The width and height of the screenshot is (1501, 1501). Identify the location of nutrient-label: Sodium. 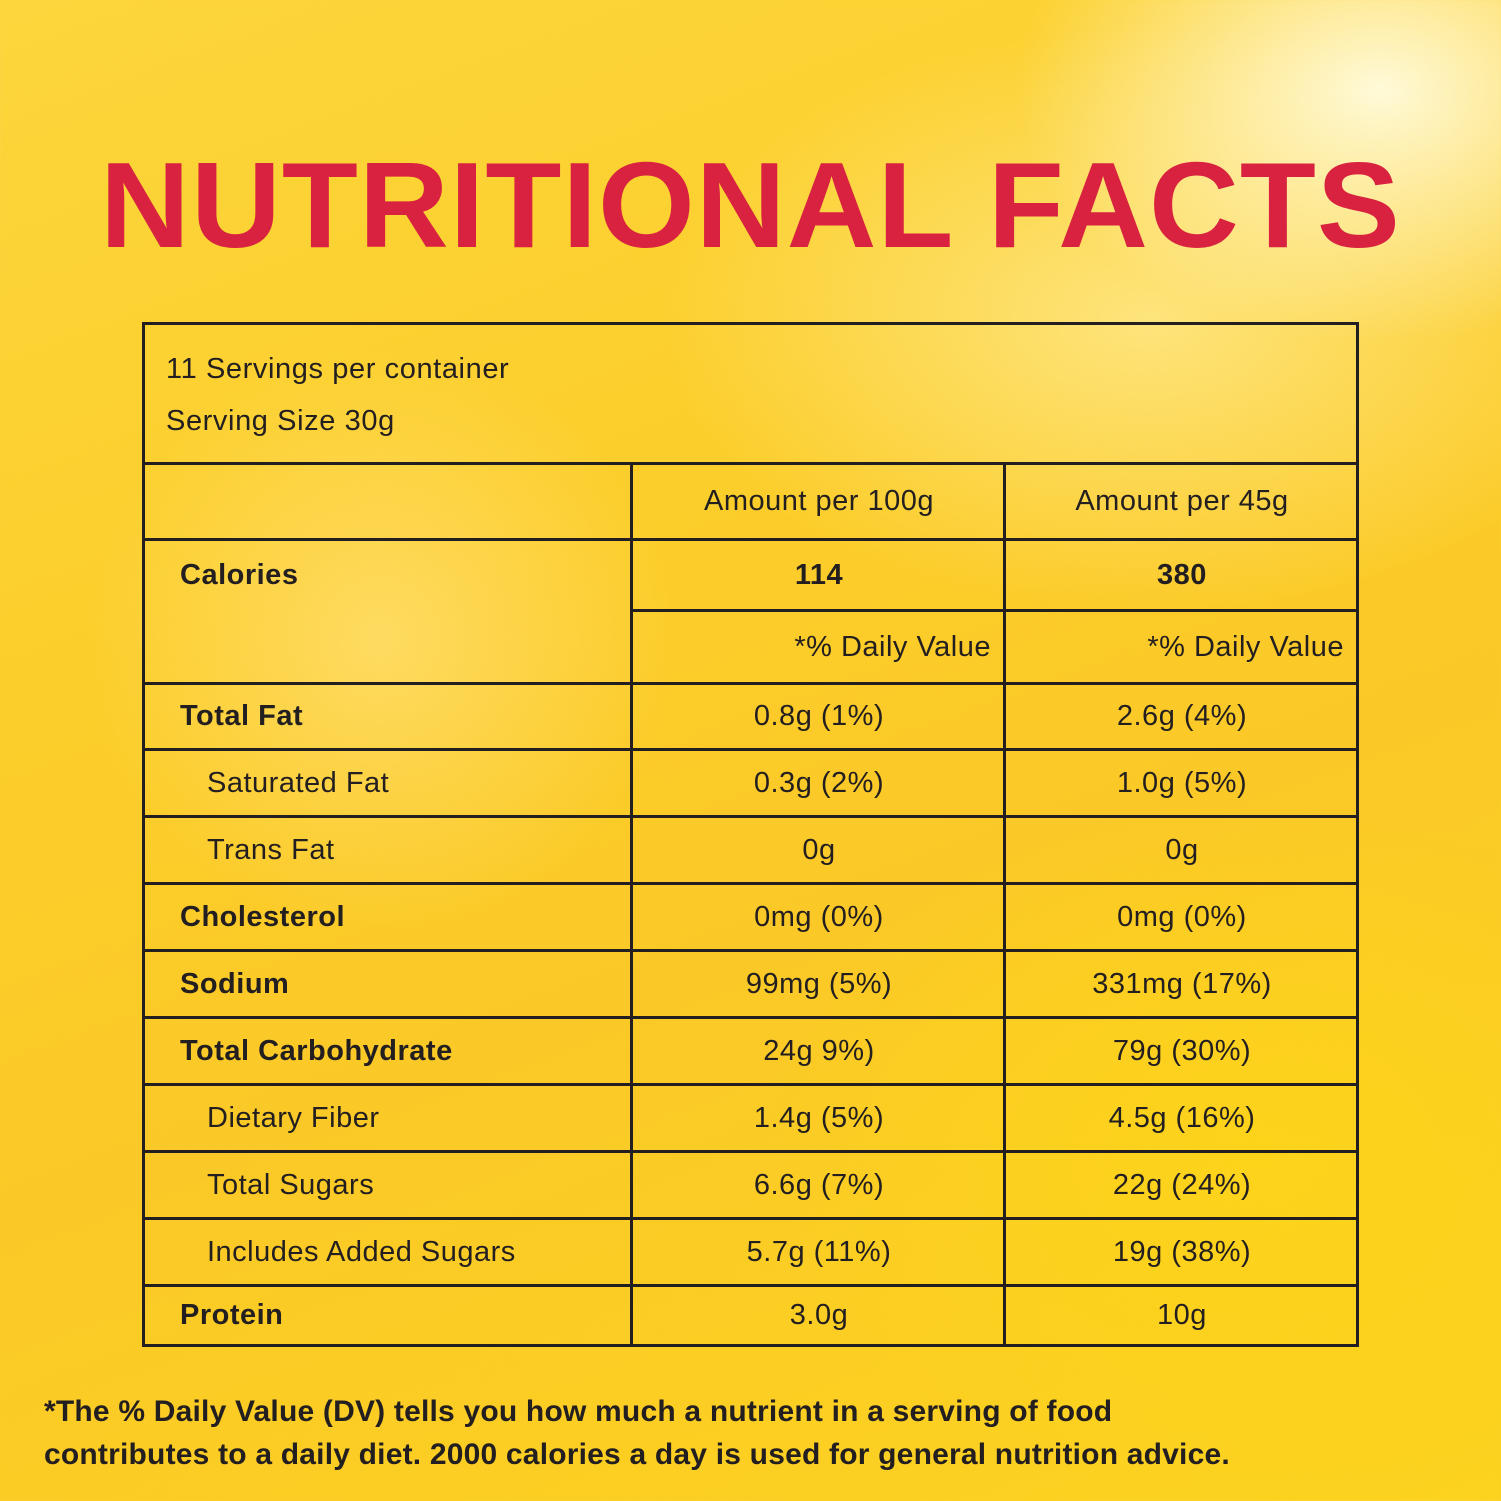
(235, 983).